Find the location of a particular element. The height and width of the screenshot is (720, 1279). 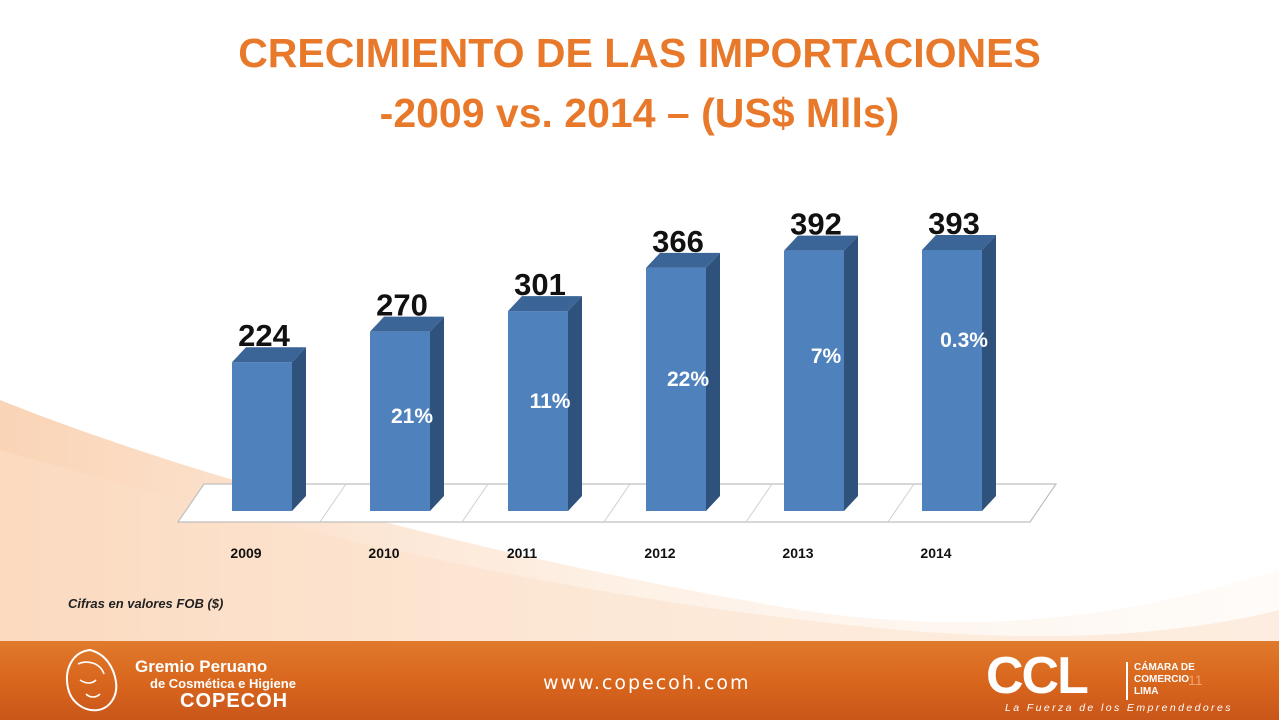

org-name-line2: de Cosmética e Higiene is located at coordinates (223, 683).